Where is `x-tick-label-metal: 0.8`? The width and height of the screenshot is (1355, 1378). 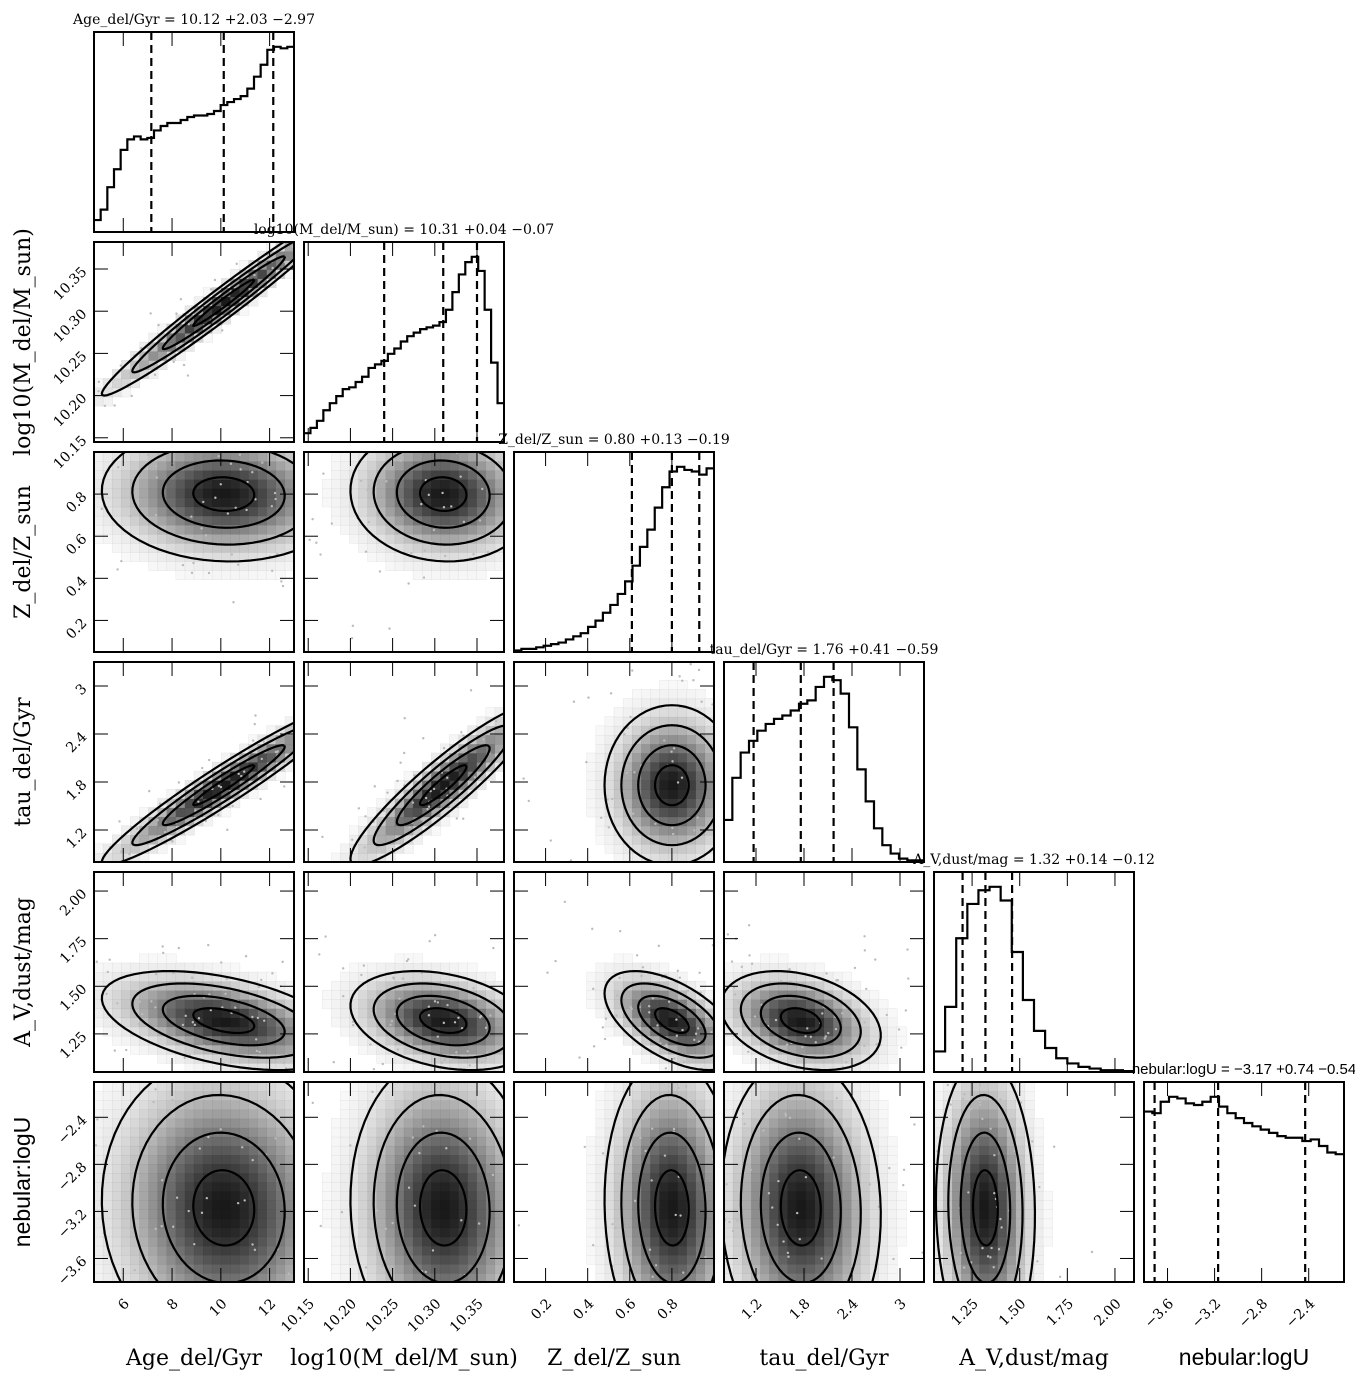 x-tick-label-metal: 0.8 is located at coordinates (667, 1309).